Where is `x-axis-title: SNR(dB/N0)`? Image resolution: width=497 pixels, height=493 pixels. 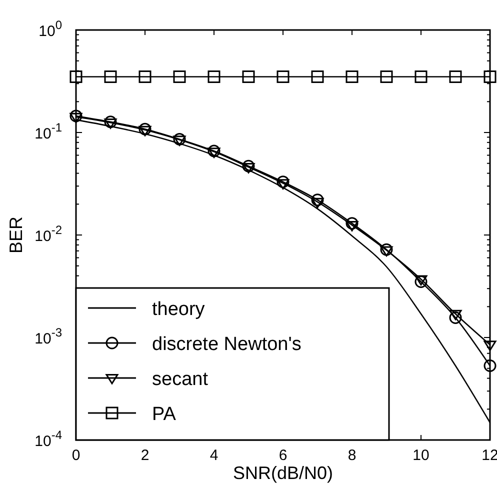 x-axis-title: SNR(dB/N0) is located at coordinates (283, 473).